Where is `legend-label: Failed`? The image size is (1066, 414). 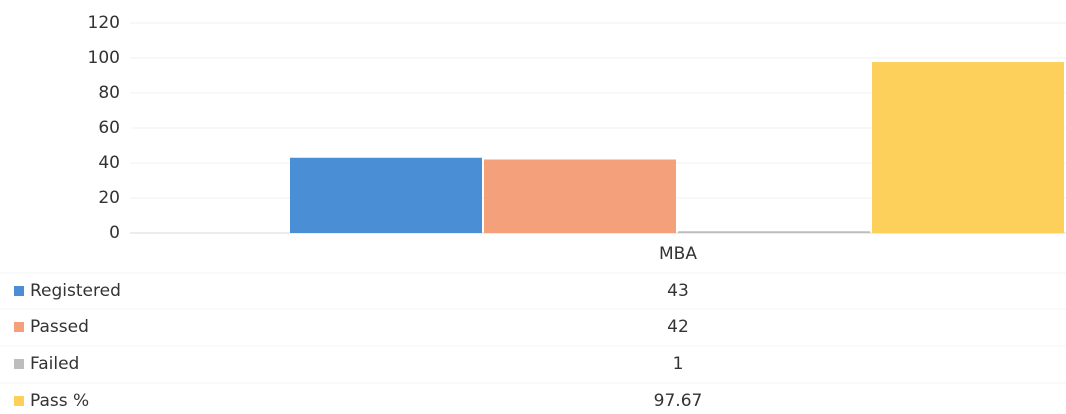
legend-label: Failed is located at coordinates (54, 364).